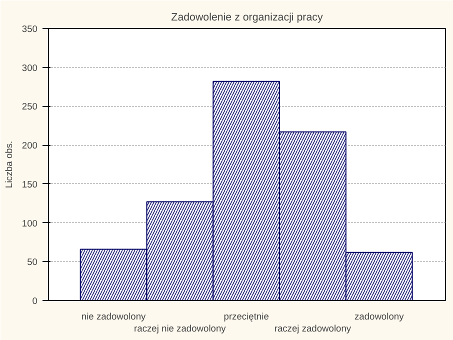  Describe the element at coordinates (246, 317) in the screenshot. I see `x-tick-label: przeciętnie` at that location.